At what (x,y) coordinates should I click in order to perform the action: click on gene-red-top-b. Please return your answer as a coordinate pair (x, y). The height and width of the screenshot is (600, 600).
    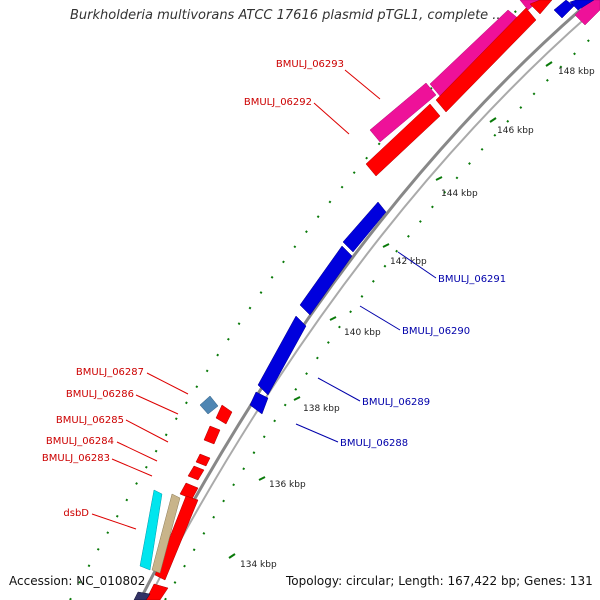
    Looking at the image, I should click on (541, 7).